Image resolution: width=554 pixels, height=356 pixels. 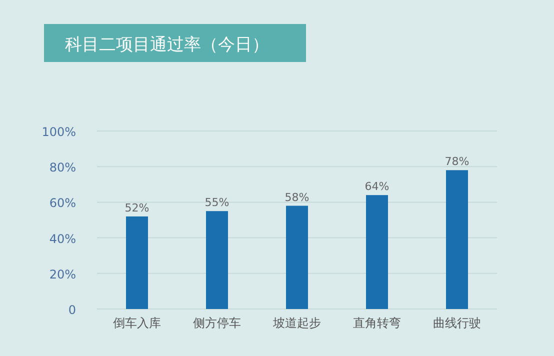 What do you see at coordinates (297, 197) in the screenshot?
I see `data-label: 58%` at bounding box center [297, 197].